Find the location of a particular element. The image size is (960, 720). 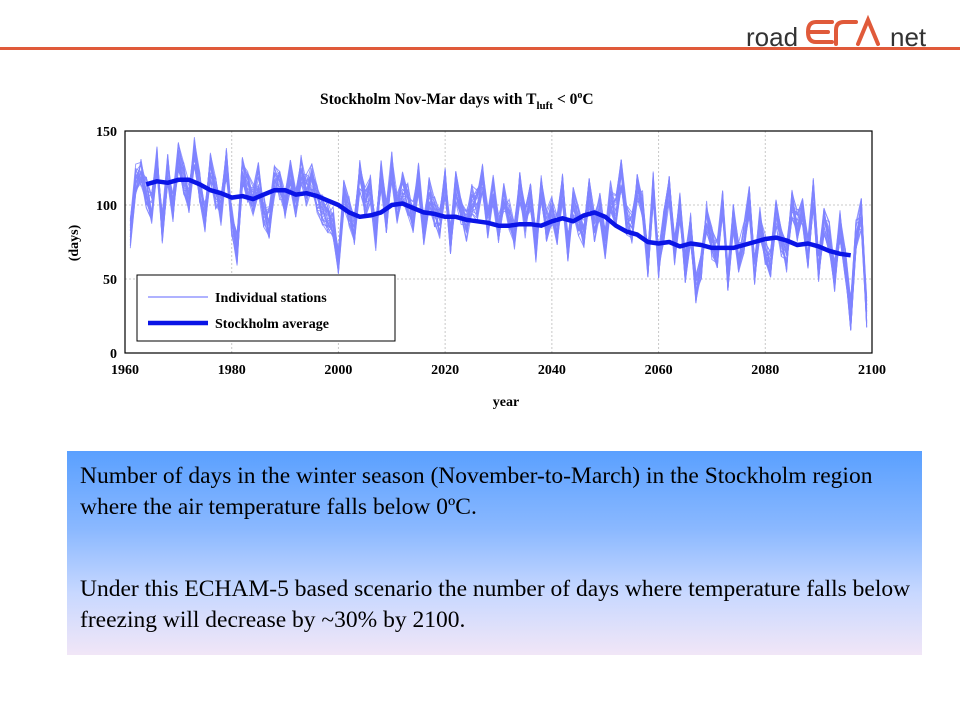

legend-box is located at coordinates (266, 308).